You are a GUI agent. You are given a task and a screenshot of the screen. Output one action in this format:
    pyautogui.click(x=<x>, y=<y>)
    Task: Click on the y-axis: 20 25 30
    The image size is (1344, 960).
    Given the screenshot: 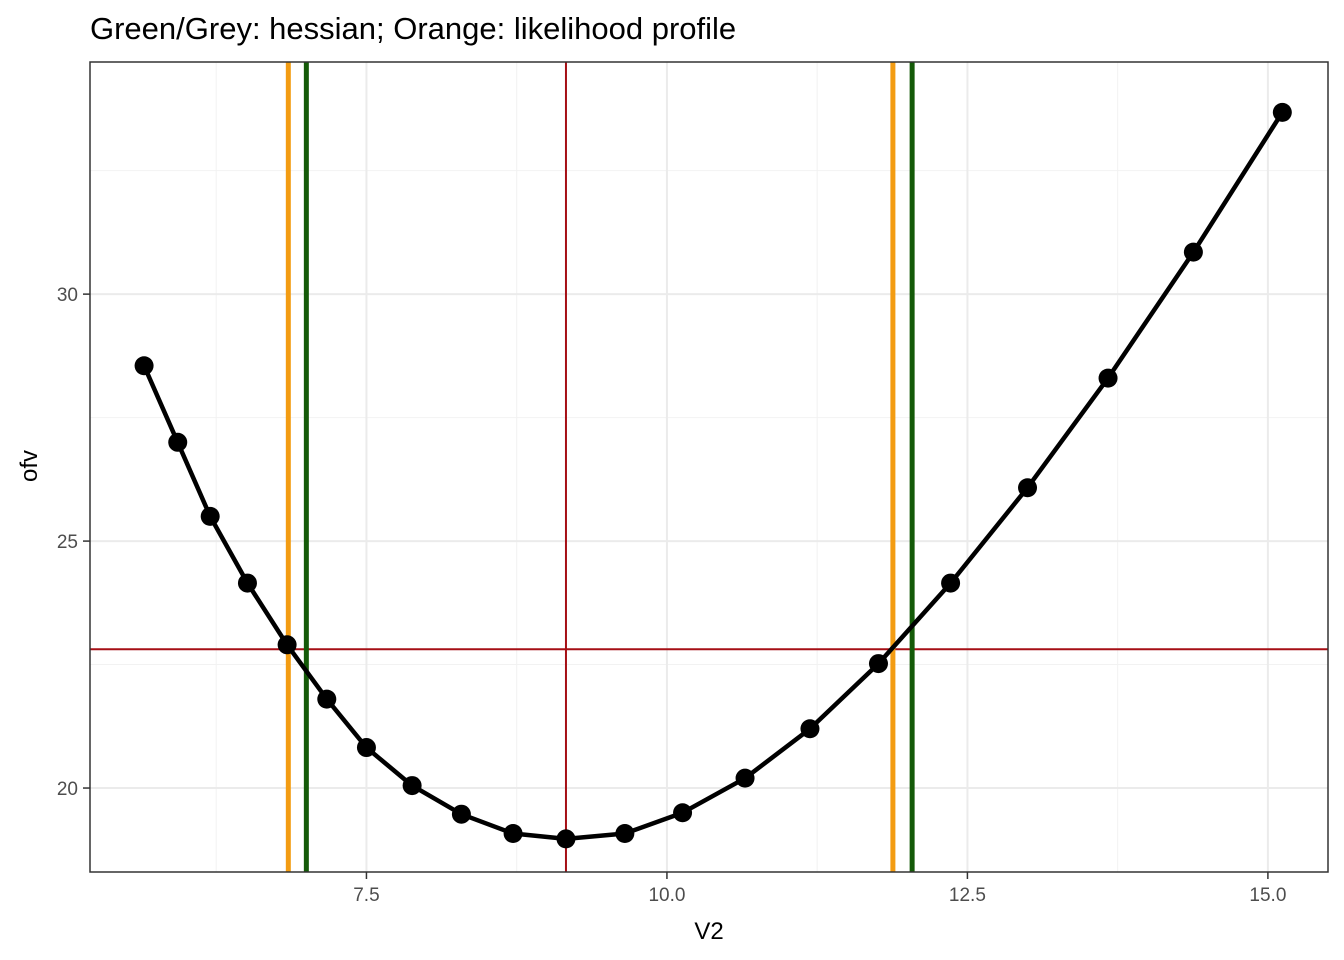 What is the action you would take?
    pyautogui.click(x=73, y=542)
    